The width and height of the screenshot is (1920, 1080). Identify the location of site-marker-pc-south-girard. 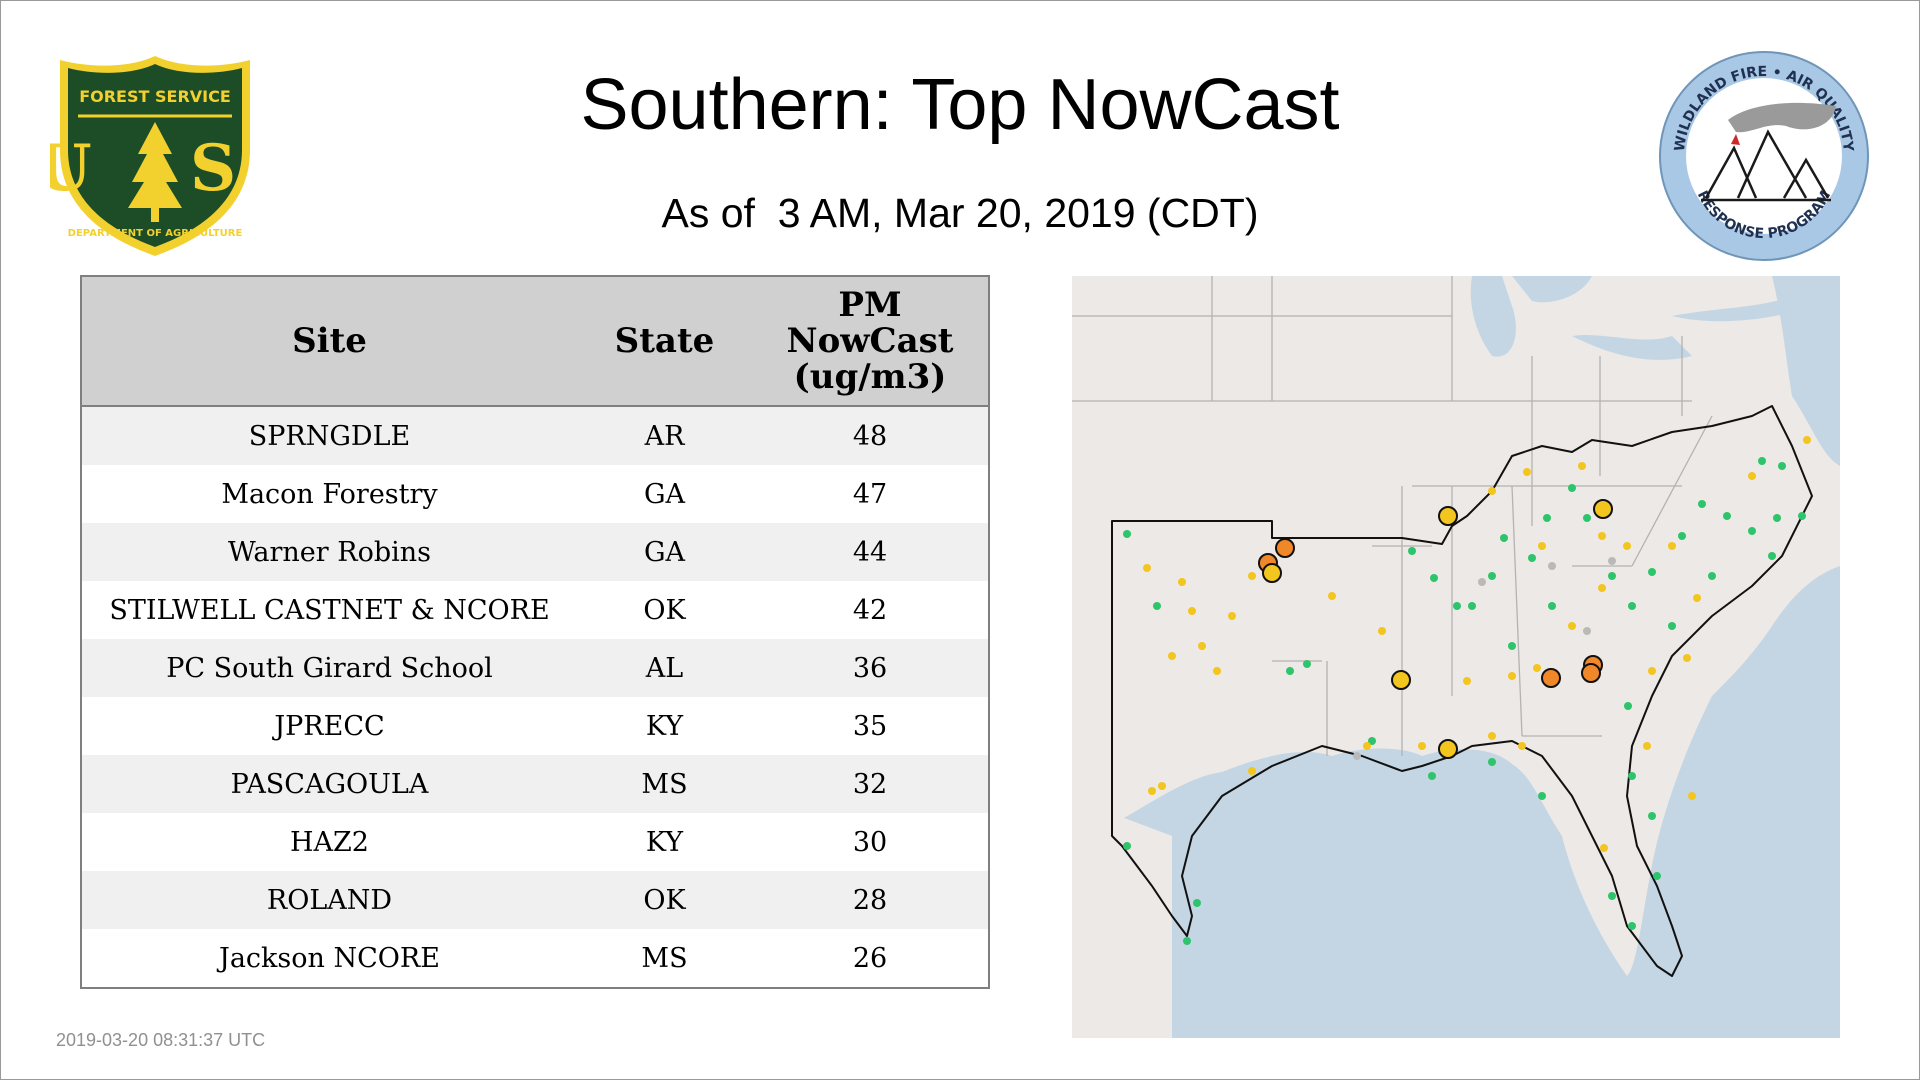
(1551, 678).